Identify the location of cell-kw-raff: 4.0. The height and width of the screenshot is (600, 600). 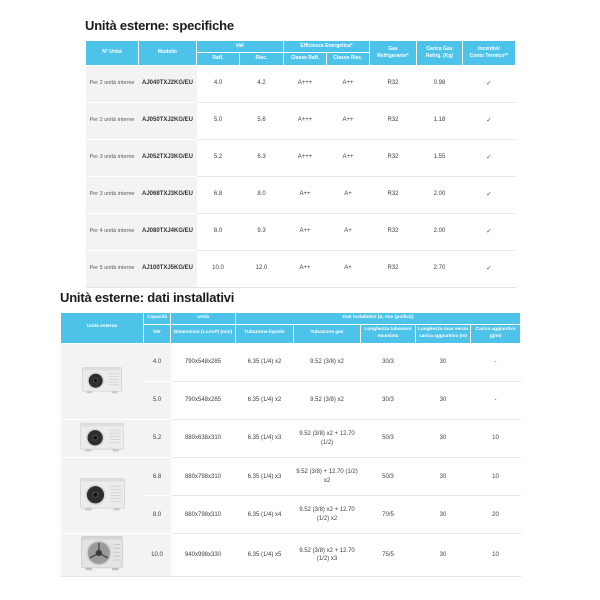
(218, 84).